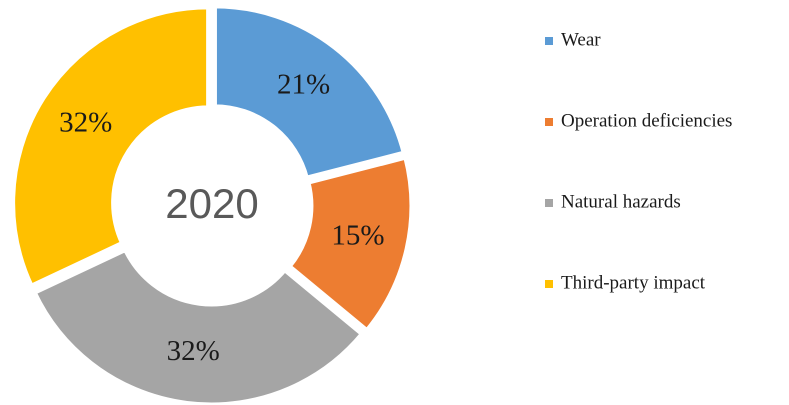 The height and width of the screenshot is (405, 789). What do you see at coordinates (581, 39) in the screenshot?
I see `legend-label: Wear` at bounding box center [581, 39].